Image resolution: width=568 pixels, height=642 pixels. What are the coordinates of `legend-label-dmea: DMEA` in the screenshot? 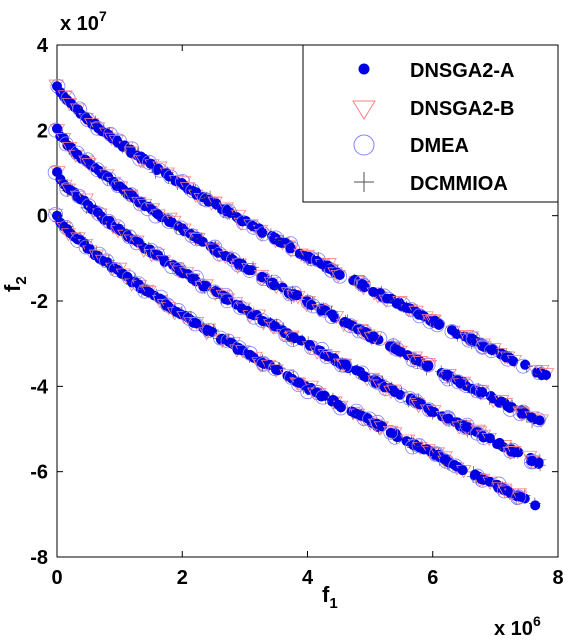 It's located at (439, 146).